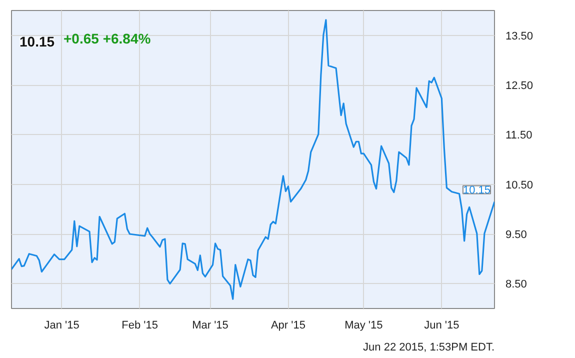 This screenshot has height=358, width=575. Describe the element at coordinates (363, 326) in the screenshot. I see `x-tick-label: May '15` at that location.